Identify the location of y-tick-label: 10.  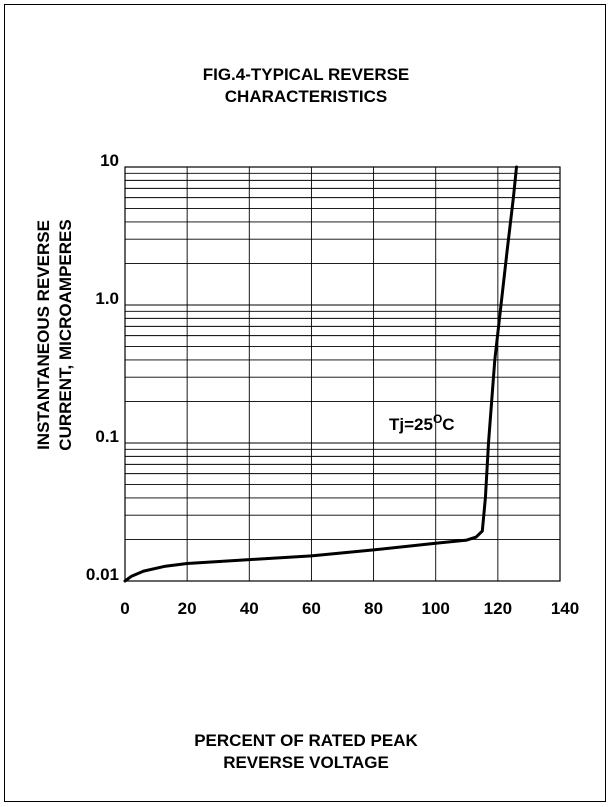
(109, 160).